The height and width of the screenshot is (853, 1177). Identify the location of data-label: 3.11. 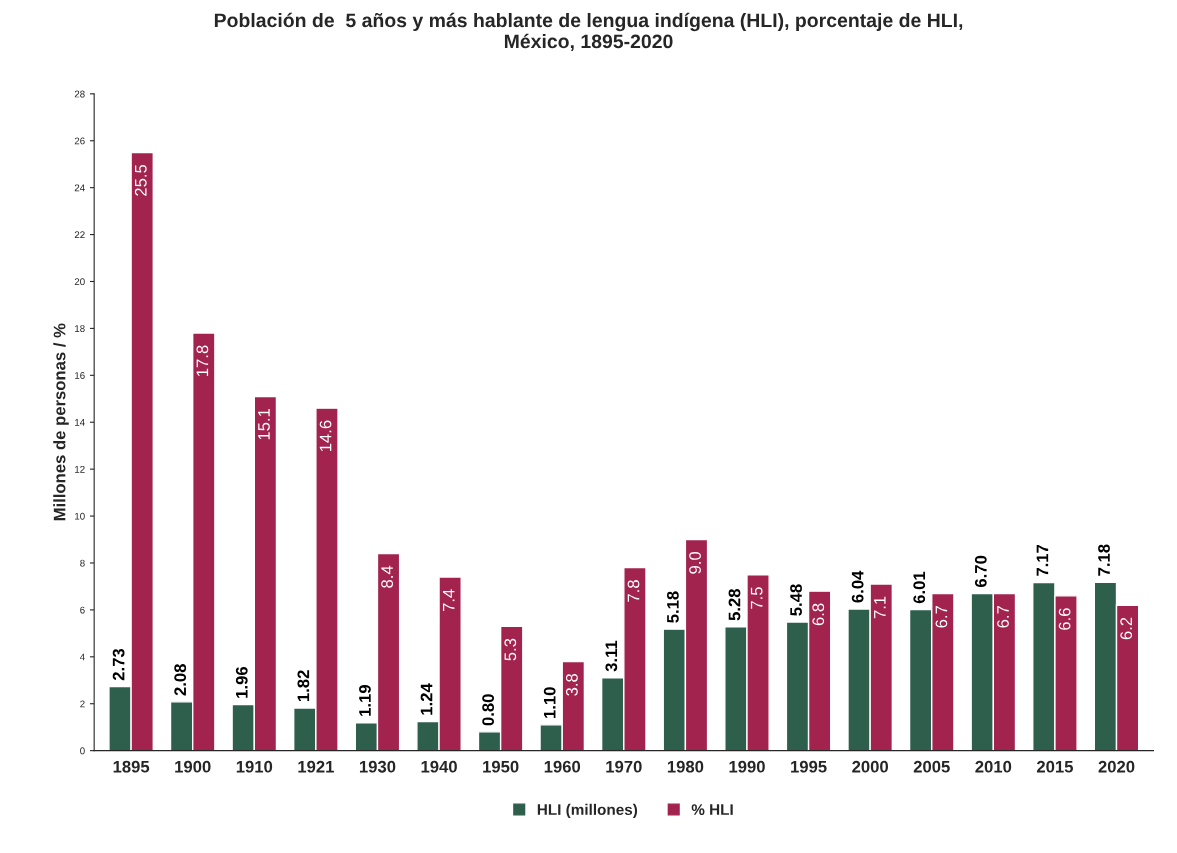
(611, 656).